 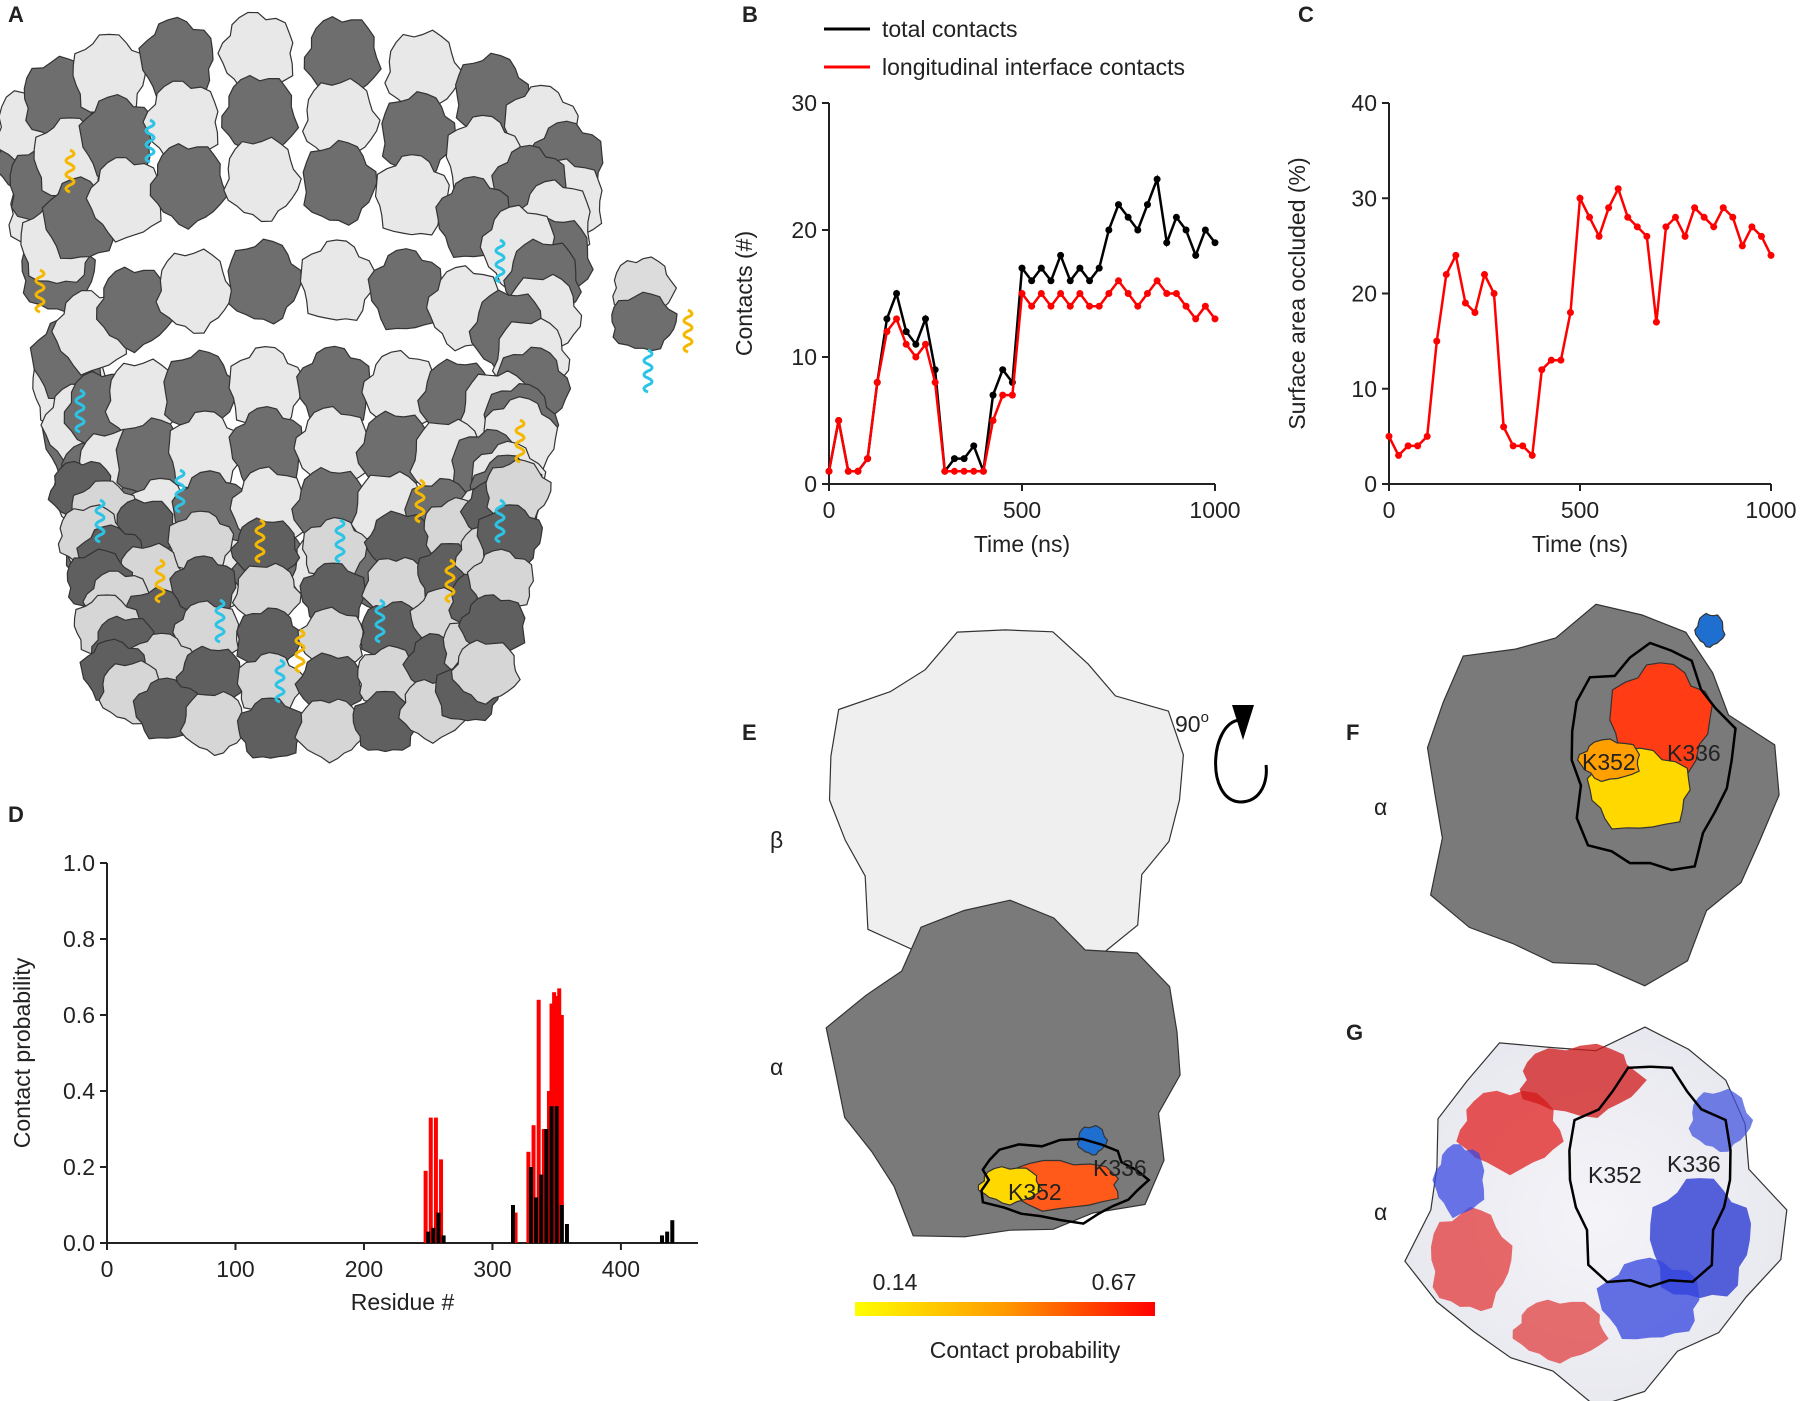 I want to click on residue-label: K336, so click(x=1120, y=1168).